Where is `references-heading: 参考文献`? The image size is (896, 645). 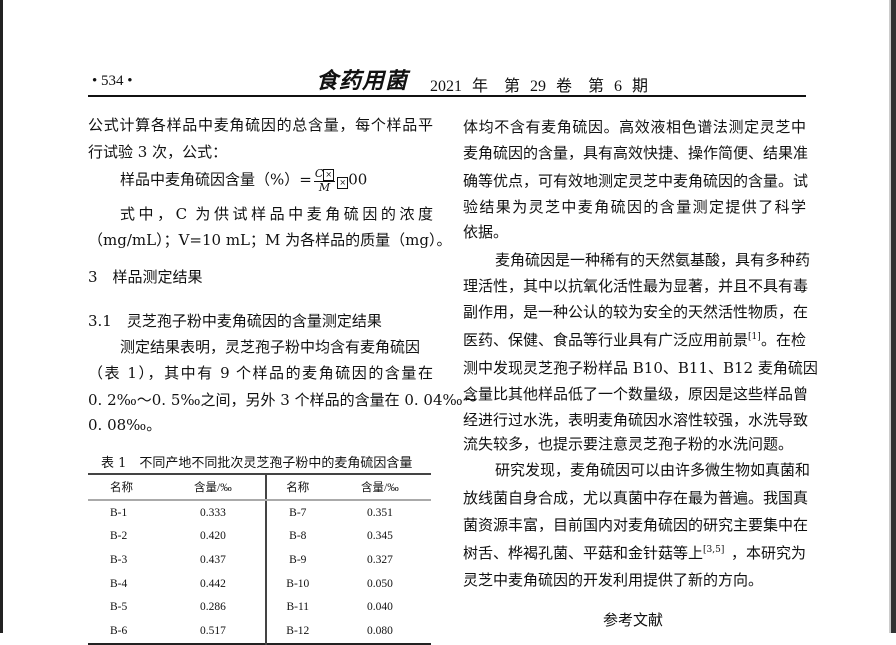
references-heading: 参考文献 is located at coordinates (633, 620).